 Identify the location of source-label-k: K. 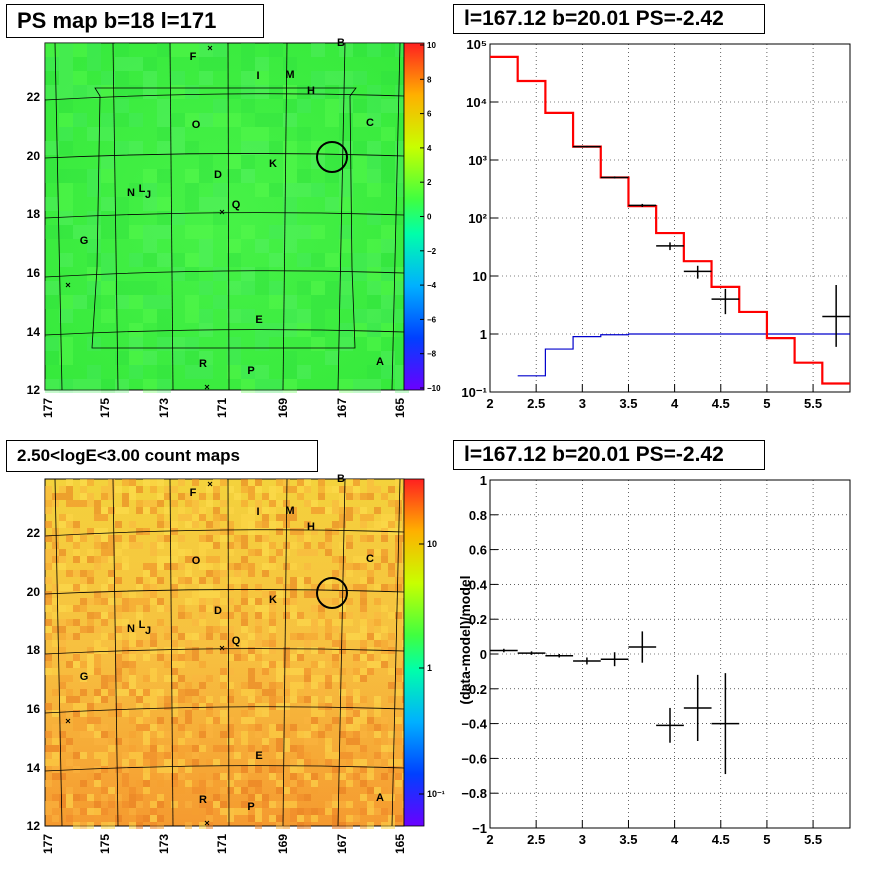
(273, 600).